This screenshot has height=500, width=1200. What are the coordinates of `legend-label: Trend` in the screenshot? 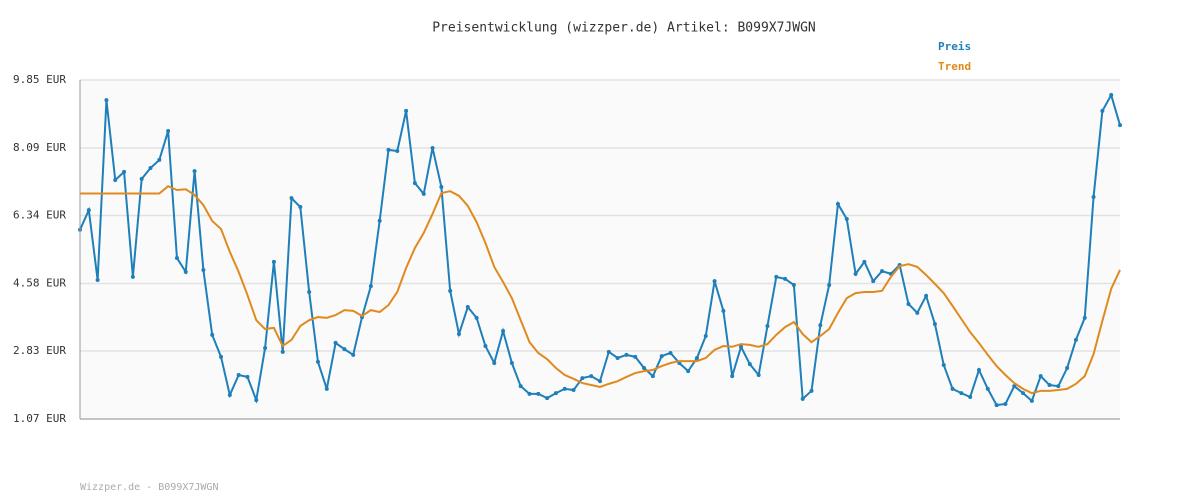 It's located at (954, 66).